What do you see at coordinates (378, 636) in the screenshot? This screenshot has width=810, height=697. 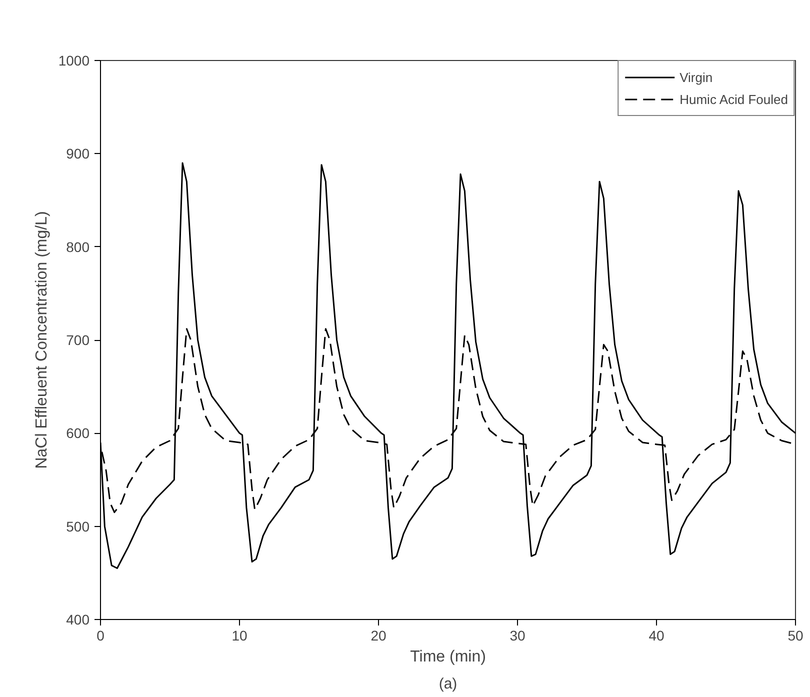 I see `x-tick-label: 20` at bounding box center [378, 636].